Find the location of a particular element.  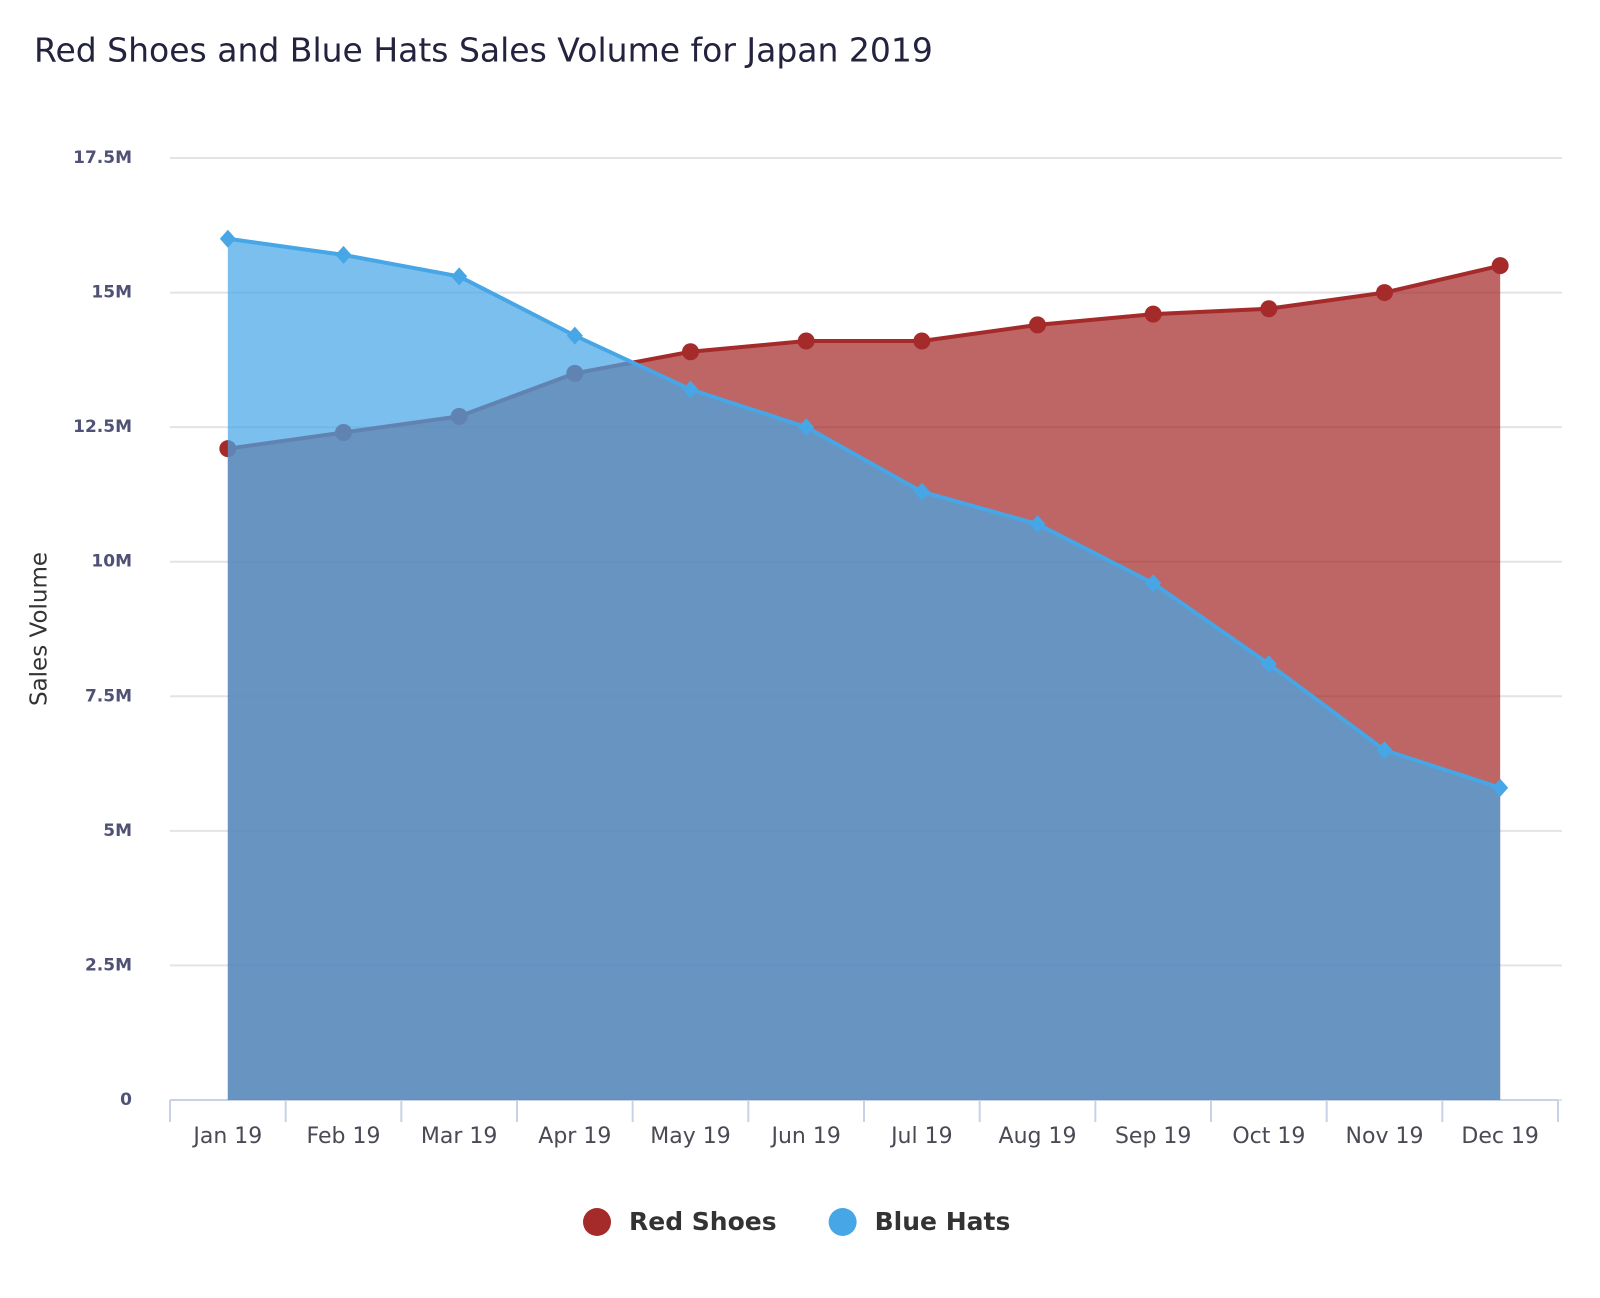

y-tick-label: 5M is located at coordinates (117, 831).